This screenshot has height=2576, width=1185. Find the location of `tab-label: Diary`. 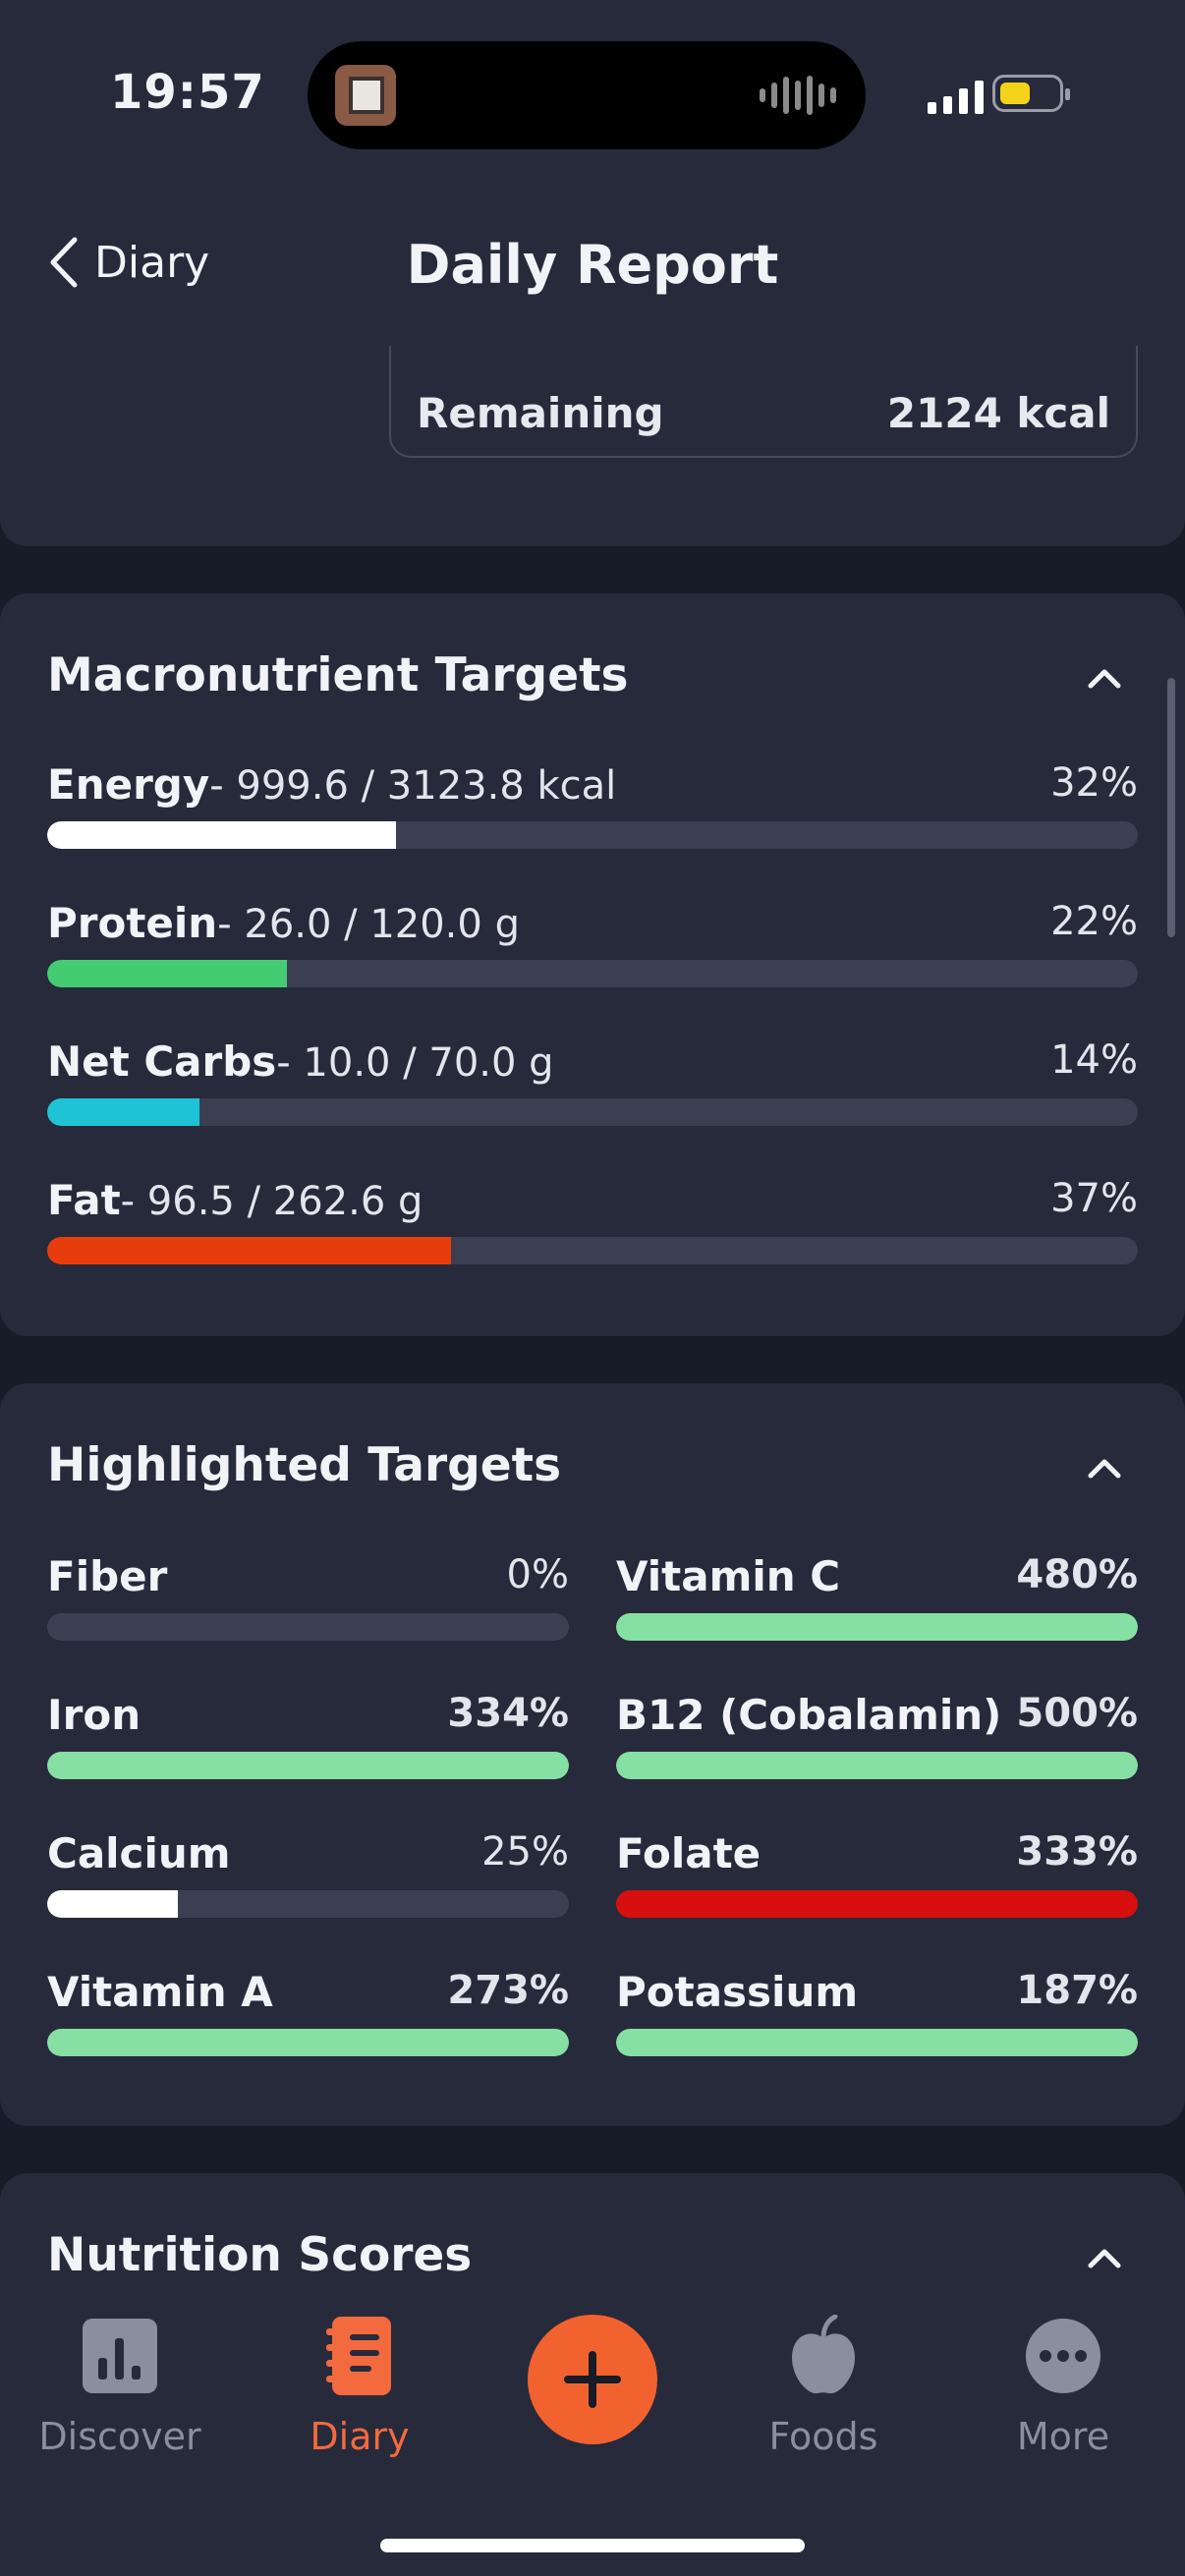

tab-label: Diary is located at coordinates (360, 2436).